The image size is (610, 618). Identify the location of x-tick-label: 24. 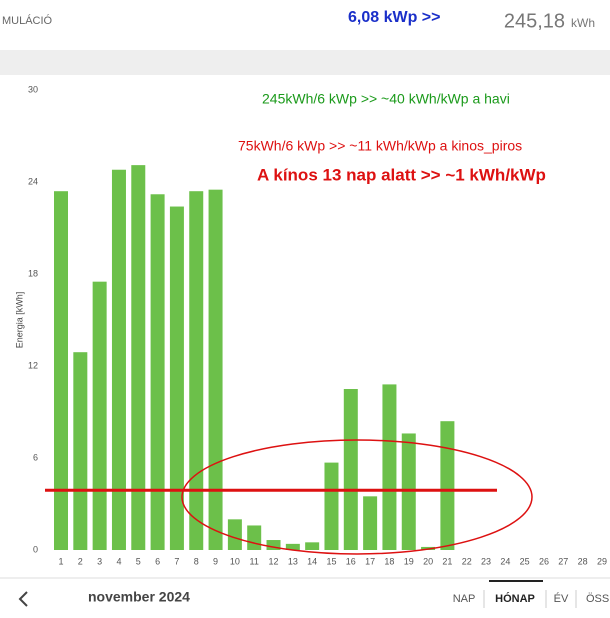
(505, 561).